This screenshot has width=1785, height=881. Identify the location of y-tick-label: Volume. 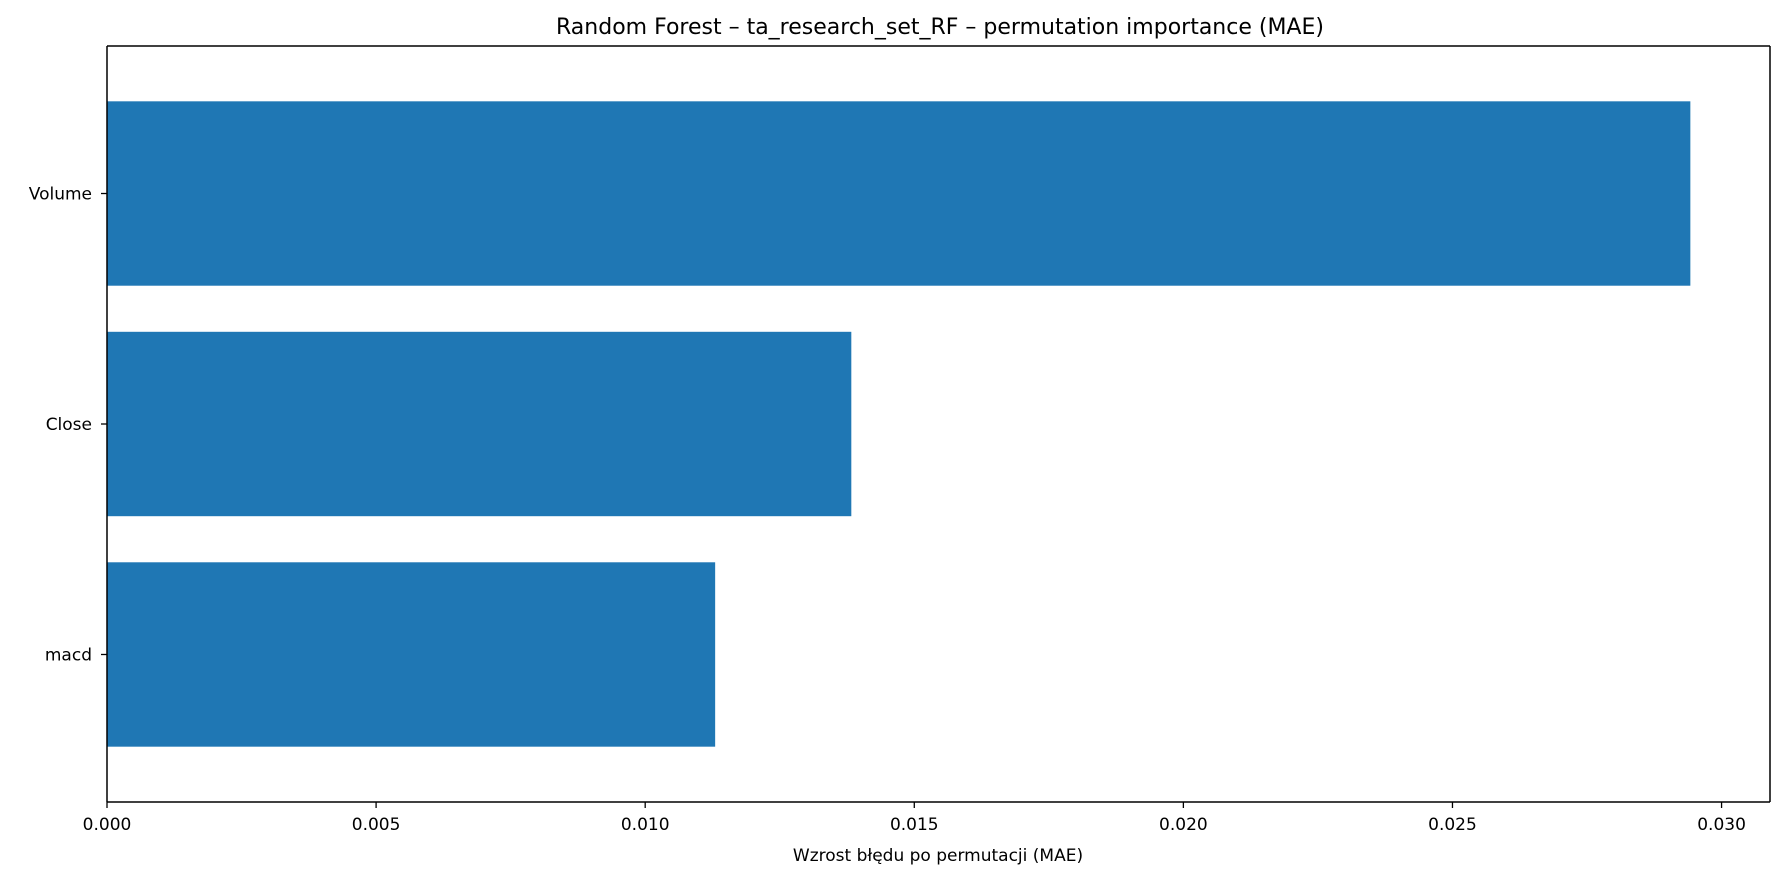
(60, 195).